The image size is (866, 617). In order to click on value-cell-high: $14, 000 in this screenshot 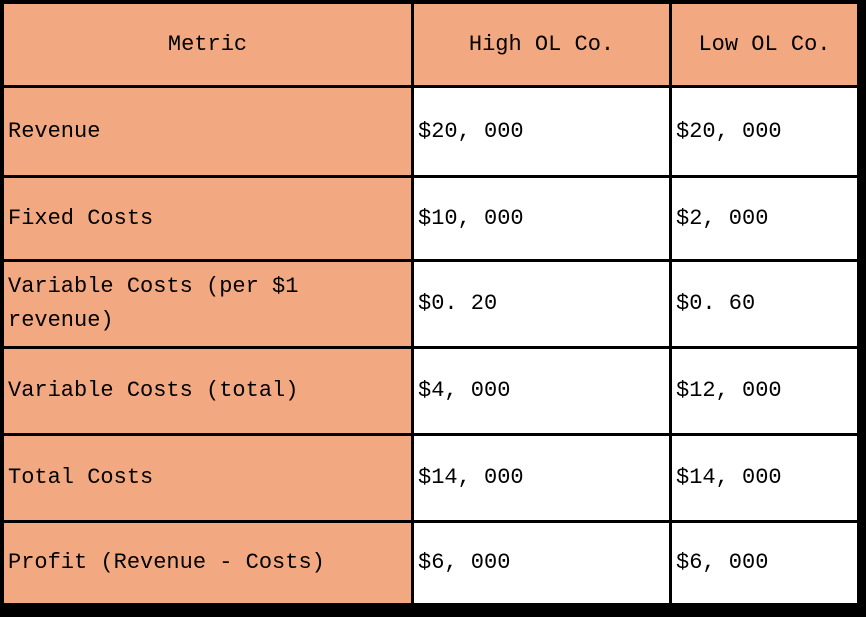, I will do `click(541, 478)`.